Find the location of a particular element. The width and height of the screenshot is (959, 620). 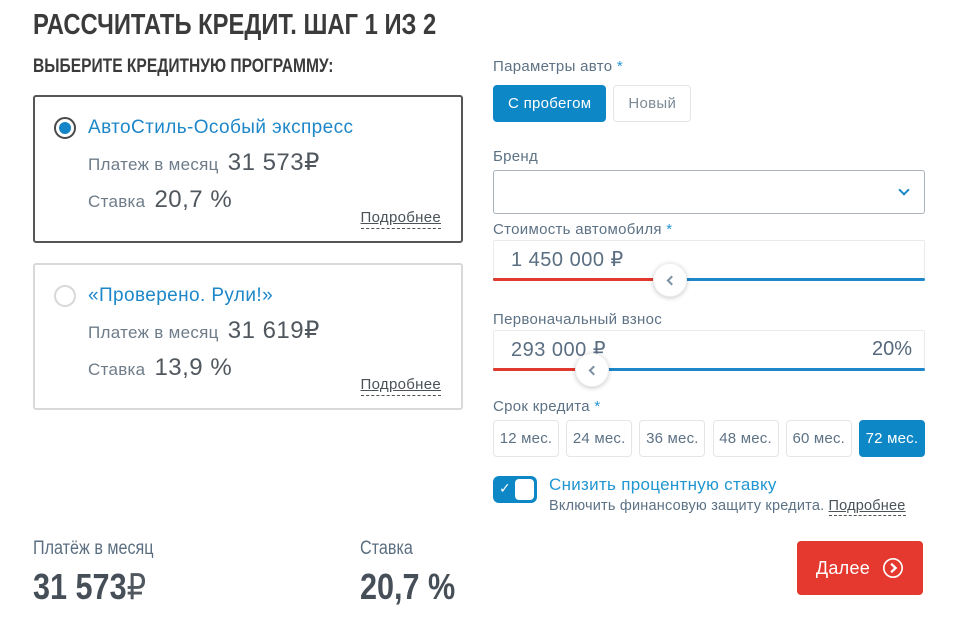

program-card-header: АвтоСтиль-Особый экспресс is located at coordinates (247, 128).